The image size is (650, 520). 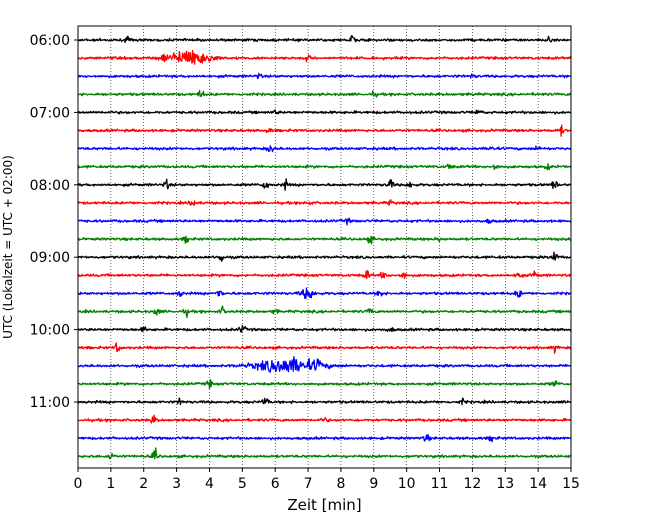 I want to click on x-tick-label: 7, so click(x=308, y=484).